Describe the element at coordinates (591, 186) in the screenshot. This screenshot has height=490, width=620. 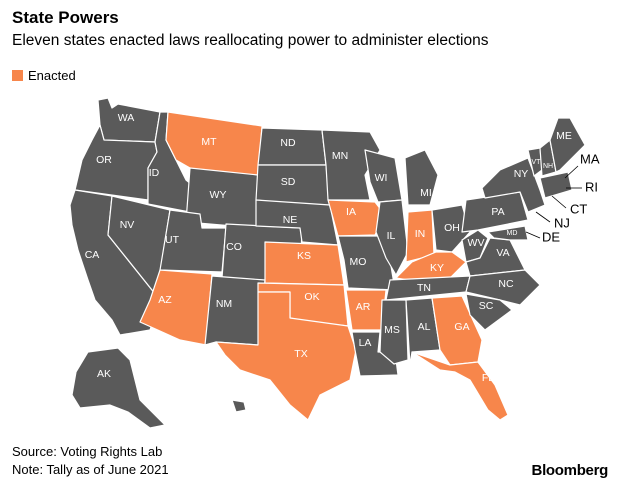
I see `callout-RI: RI` at that location.